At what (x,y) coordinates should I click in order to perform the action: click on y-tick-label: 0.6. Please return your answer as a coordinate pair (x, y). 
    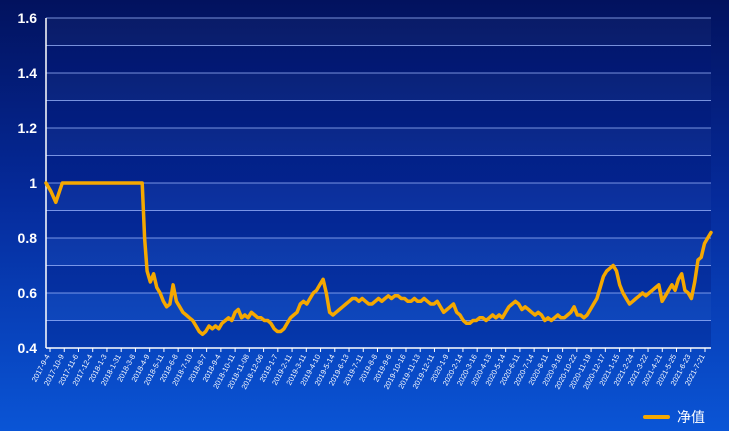
    Looking at the image, I should click on (28, 293).